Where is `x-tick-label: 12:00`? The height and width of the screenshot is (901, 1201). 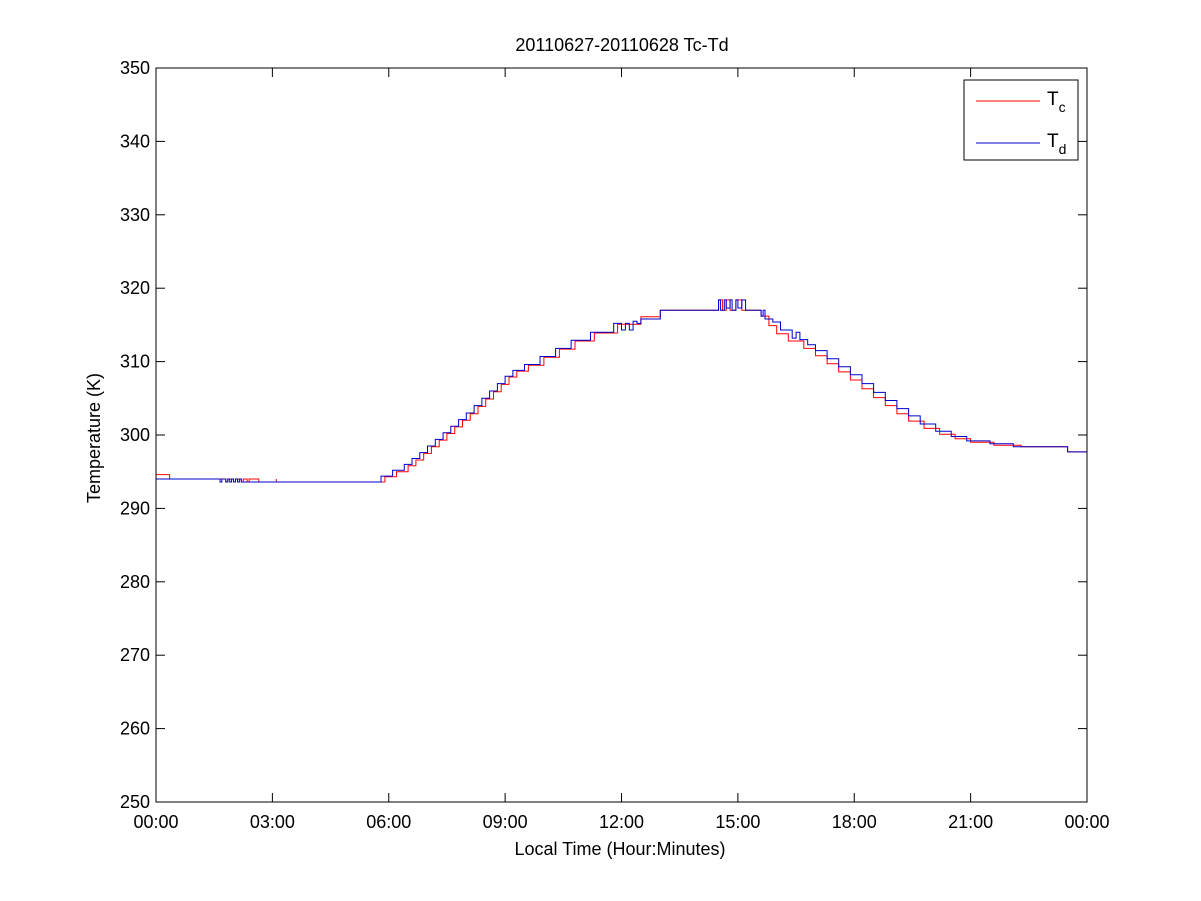
x-tick-label: 12:00 is located at coordinates (621, 822).